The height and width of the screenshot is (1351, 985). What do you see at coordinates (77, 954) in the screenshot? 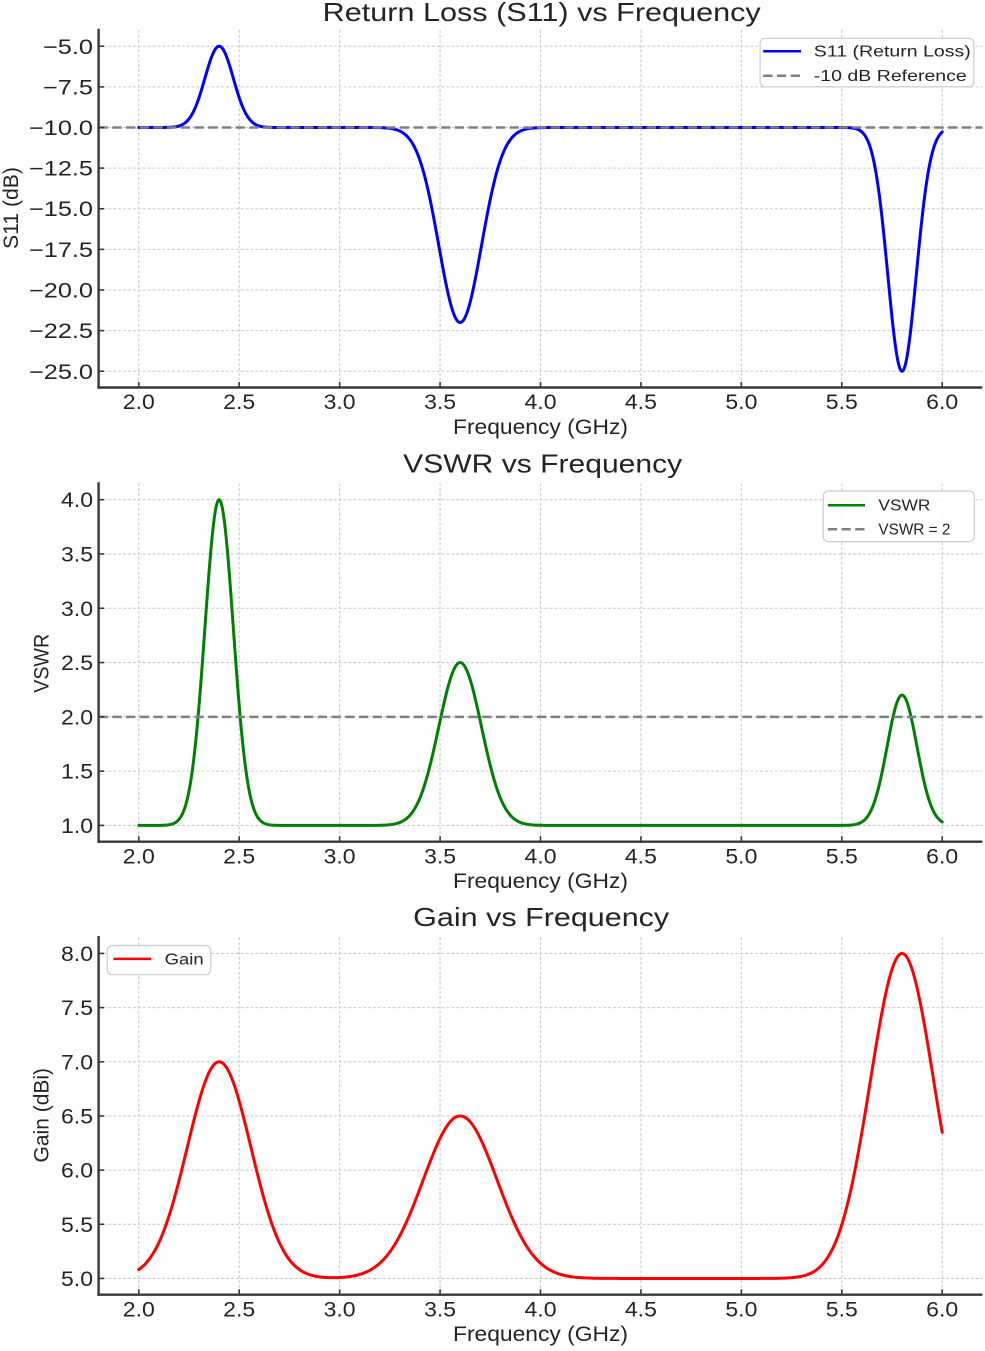
I see `svg-text: 8.0` at bounding box center [77, 954].